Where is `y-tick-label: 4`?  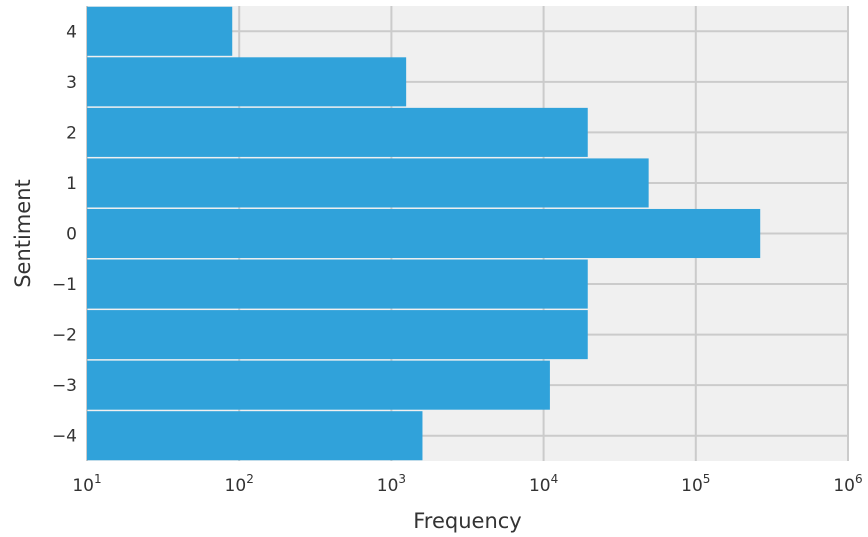
y-tick-label: 4 is located at coordinates (71, 32).